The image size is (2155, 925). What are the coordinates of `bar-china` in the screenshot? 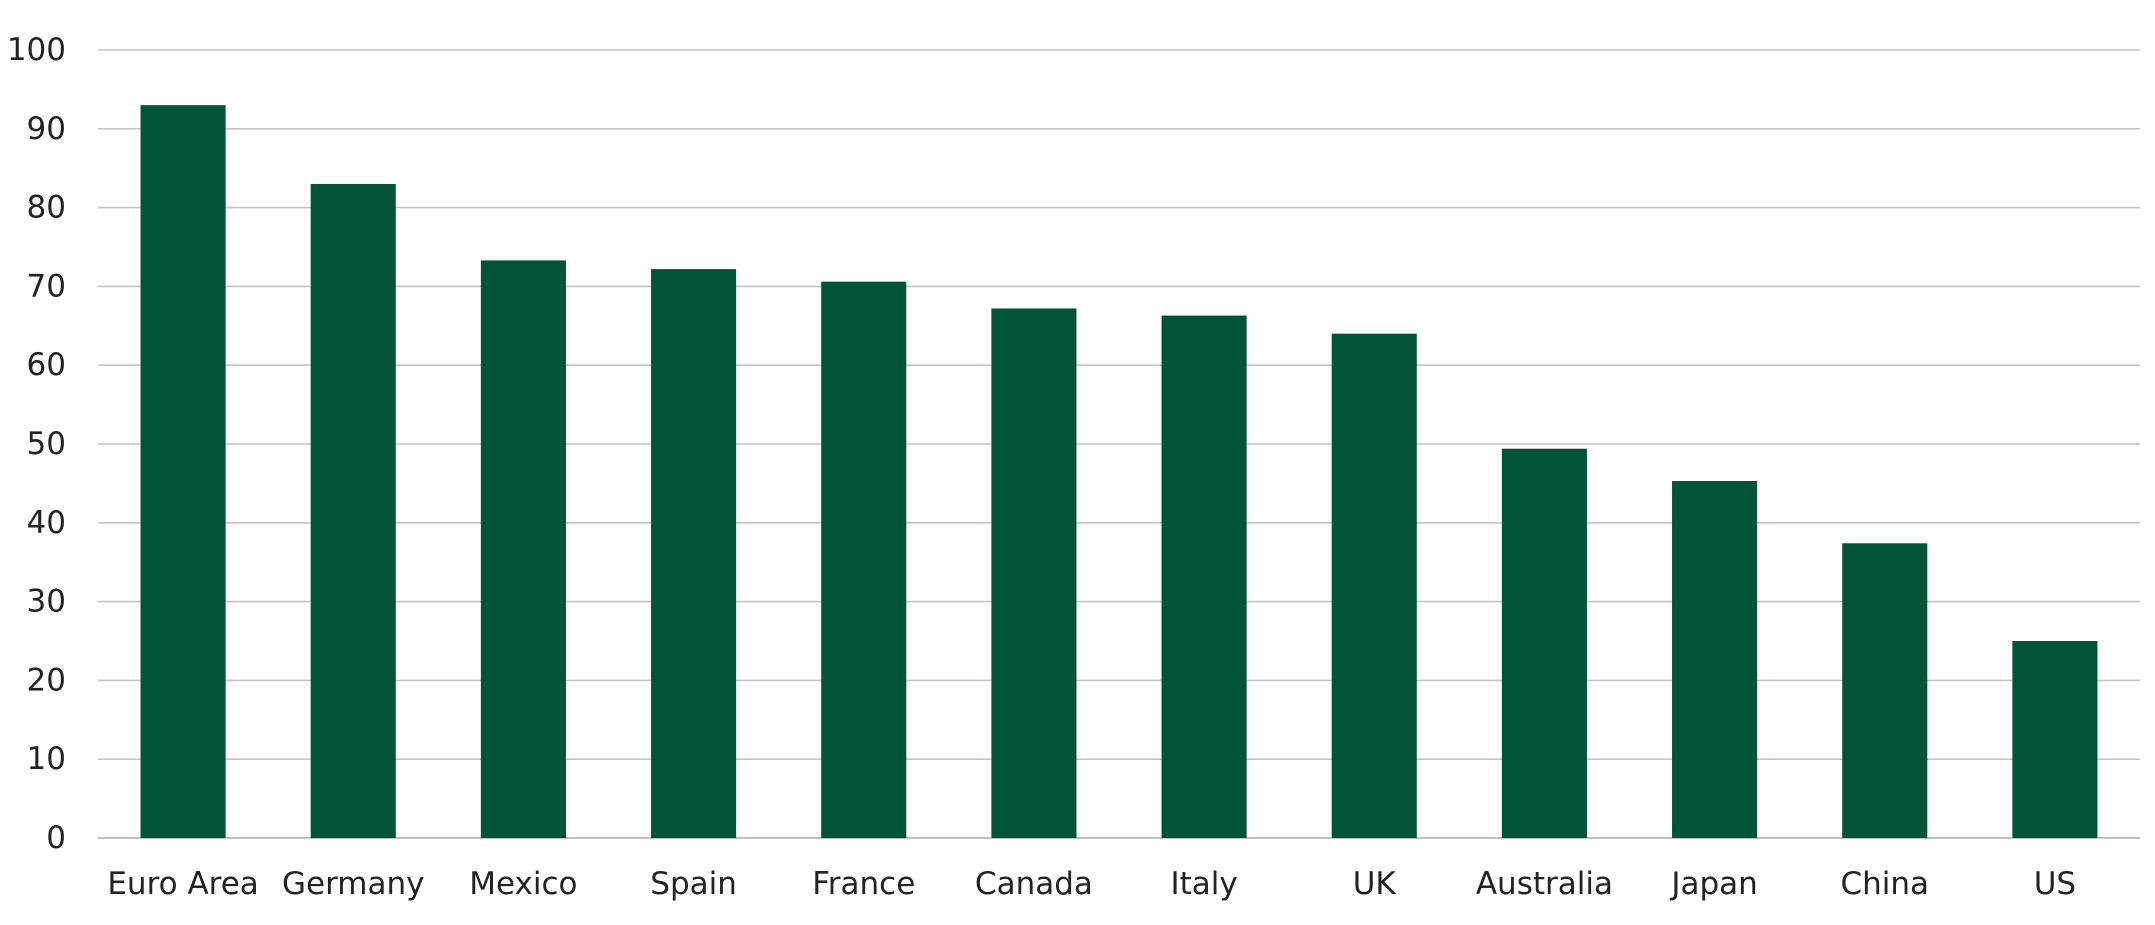 It's located at (1885, 690).